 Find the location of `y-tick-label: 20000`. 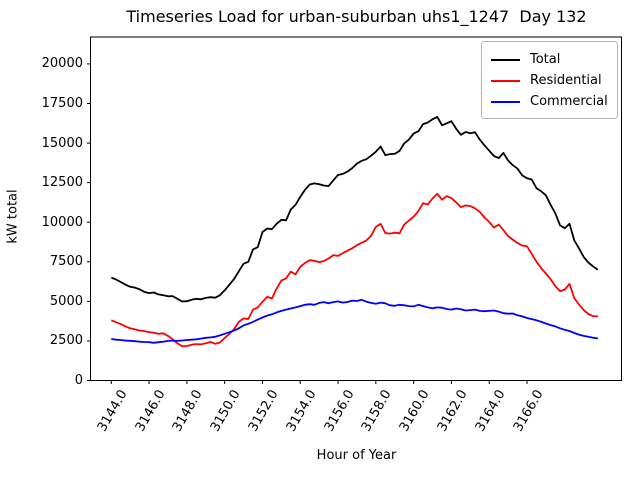

y-tick-label: 20000 is located at coordinates (62, 64).